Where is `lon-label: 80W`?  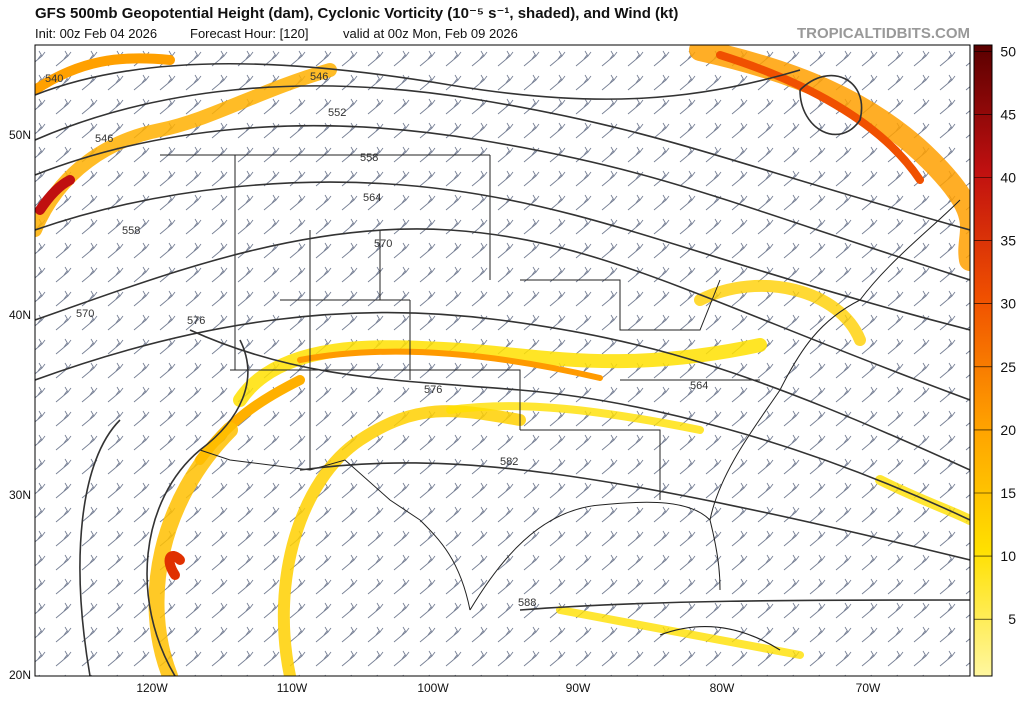
lon-label: 80W is located at coordinates (722, 688).